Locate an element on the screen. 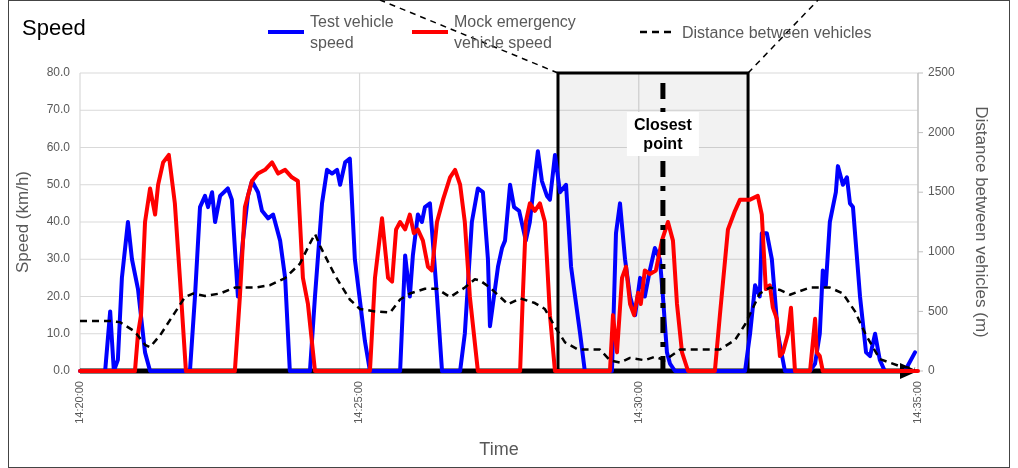 The height and width of the screenshot is (468, 1018). x-tick-label: 14:35:00 is located at coordinates (916, 402).